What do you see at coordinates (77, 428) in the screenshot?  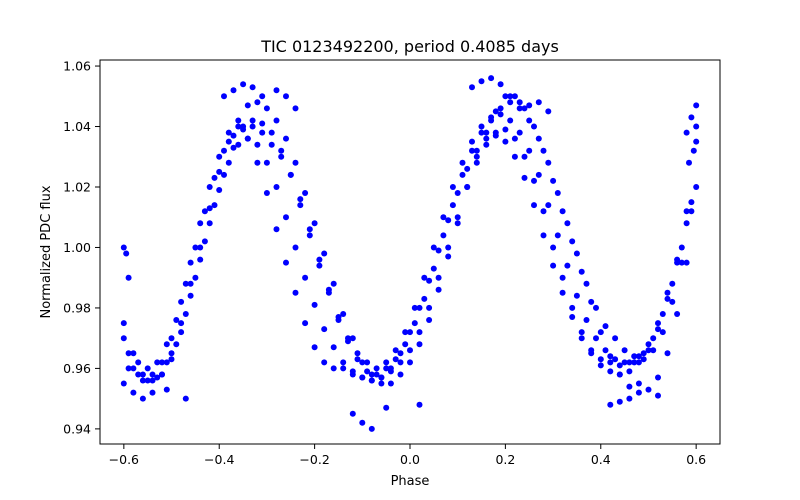 I see `y-tick-label: 0.94` at bounding box center [77, 428].